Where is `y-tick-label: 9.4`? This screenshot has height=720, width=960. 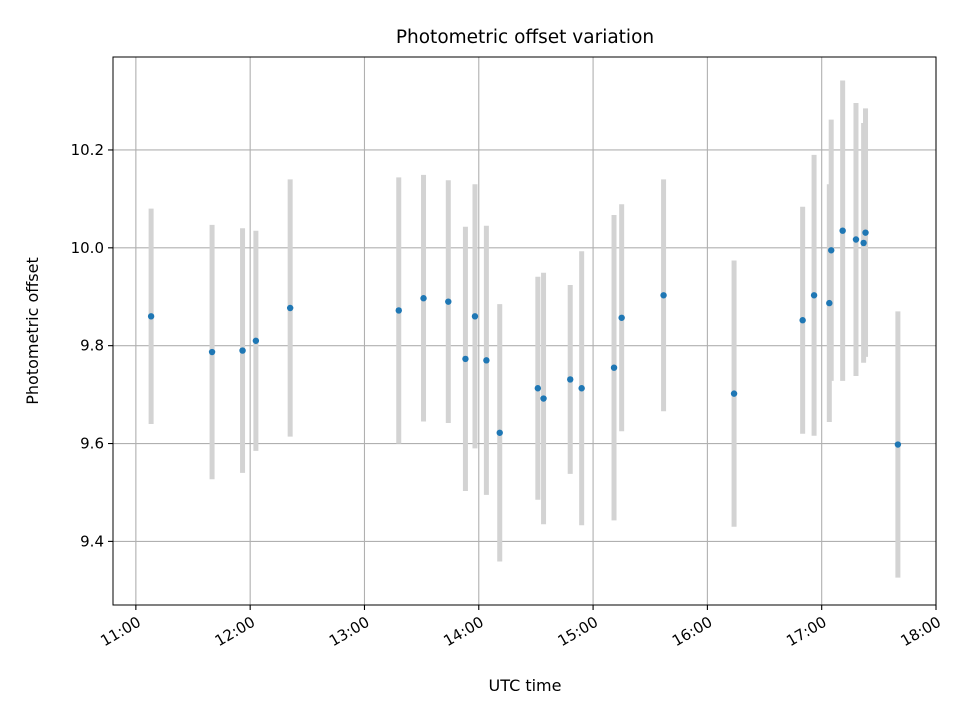 y-tick-label: 9.4 is located at coordinates (92, 541).